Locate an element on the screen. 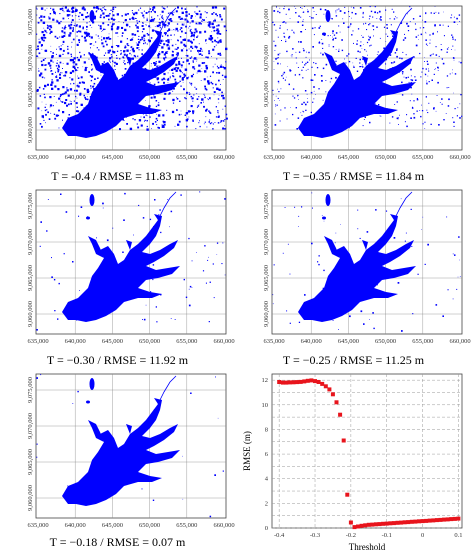 This screenshot has width=471, height=550. map-3-caption: T = −0.30 / RMSE = 11.92 m is located at coordinates (117, 360).